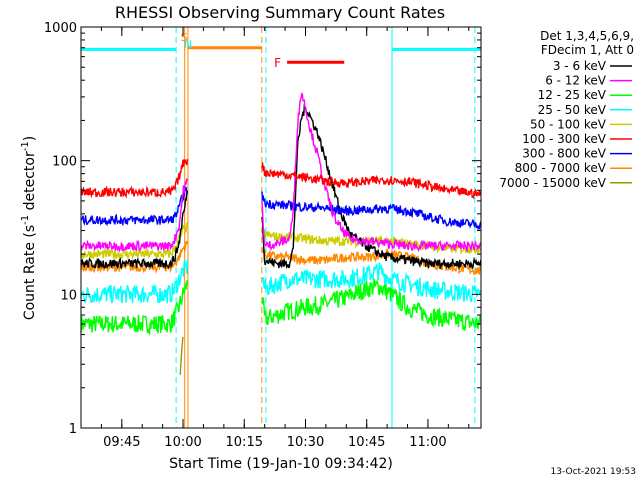 The width and height of the screenshot is (640, 480). I want to click on y-tick-label: 1000, so click(60, 28).